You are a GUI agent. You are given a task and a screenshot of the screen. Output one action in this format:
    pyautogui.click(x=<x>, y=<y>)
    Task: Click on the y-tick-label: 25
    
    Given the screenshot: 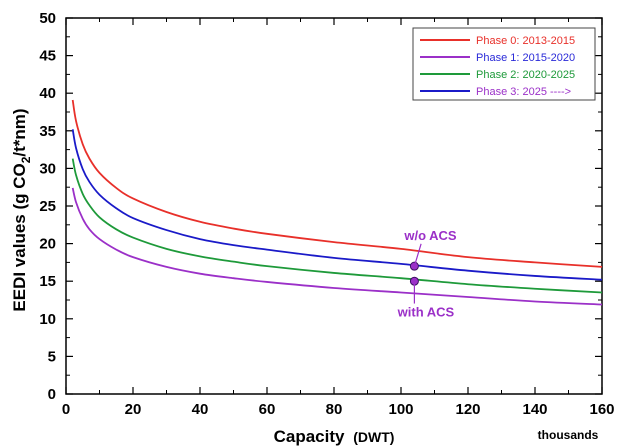 What is the action you would take?
    pyautogui.click(x=47, y=206)
    